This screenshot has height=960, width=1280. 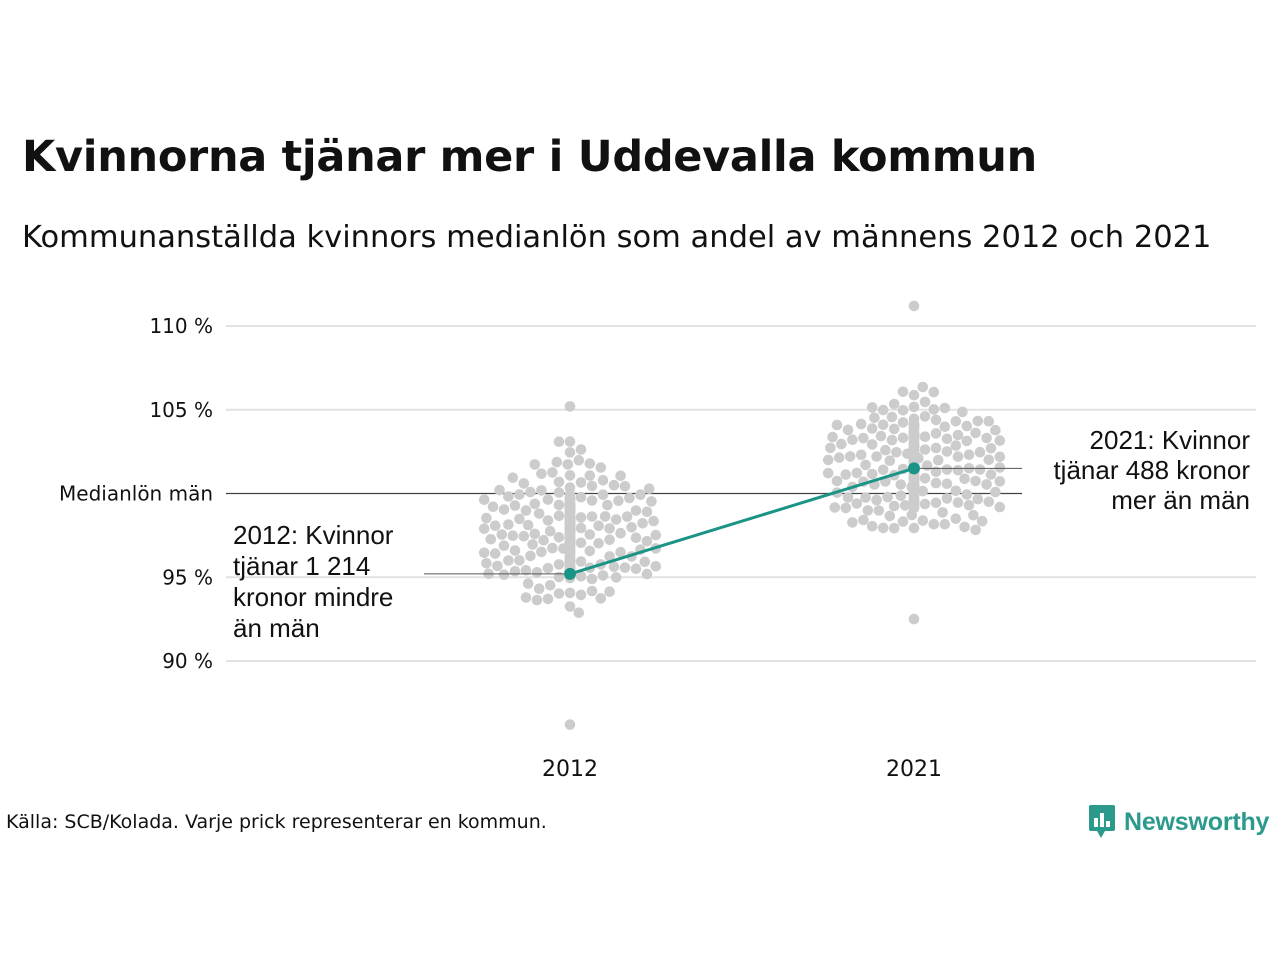 What do you see at coordinates (181, 410) in the screenshot?
I see `y-tick-label: 105 %` at bounding box center [181, 410].